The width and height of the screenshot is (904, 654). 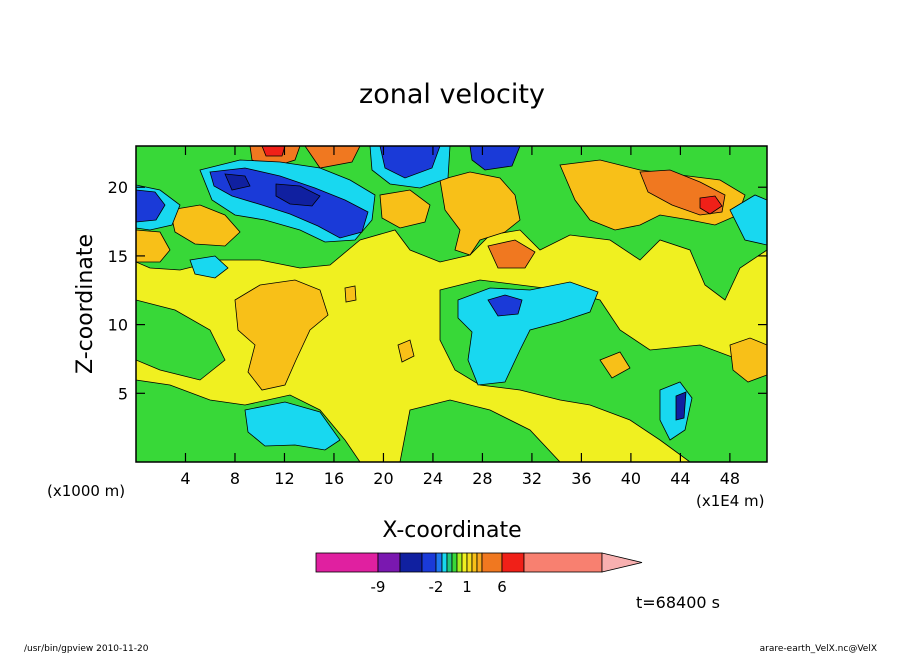 I want to click on x-axis-title: X-coordinate, so click(x=451, y=530).